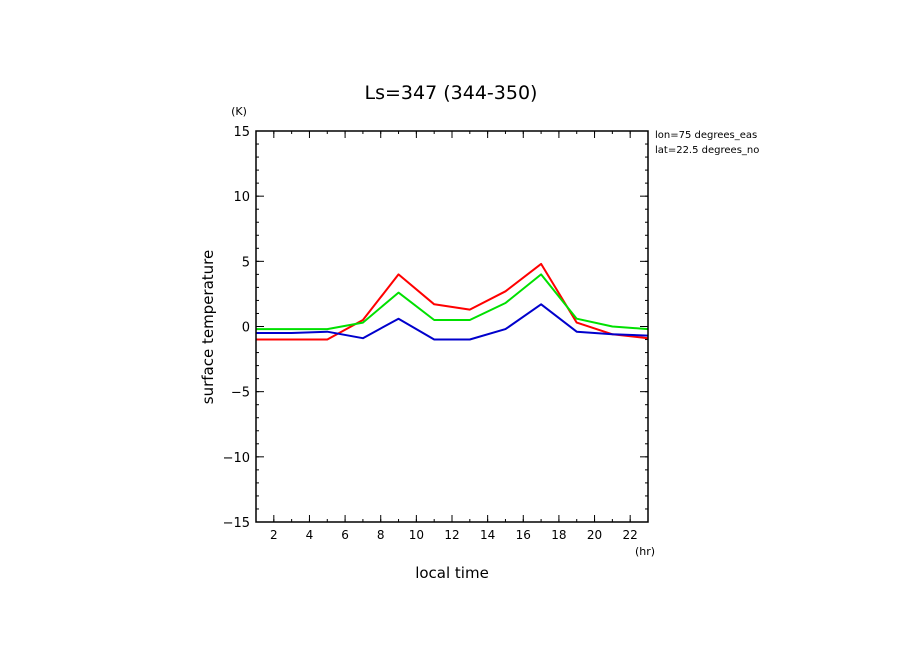  I want to click on y-tick-label: −15, so click(236, 523).